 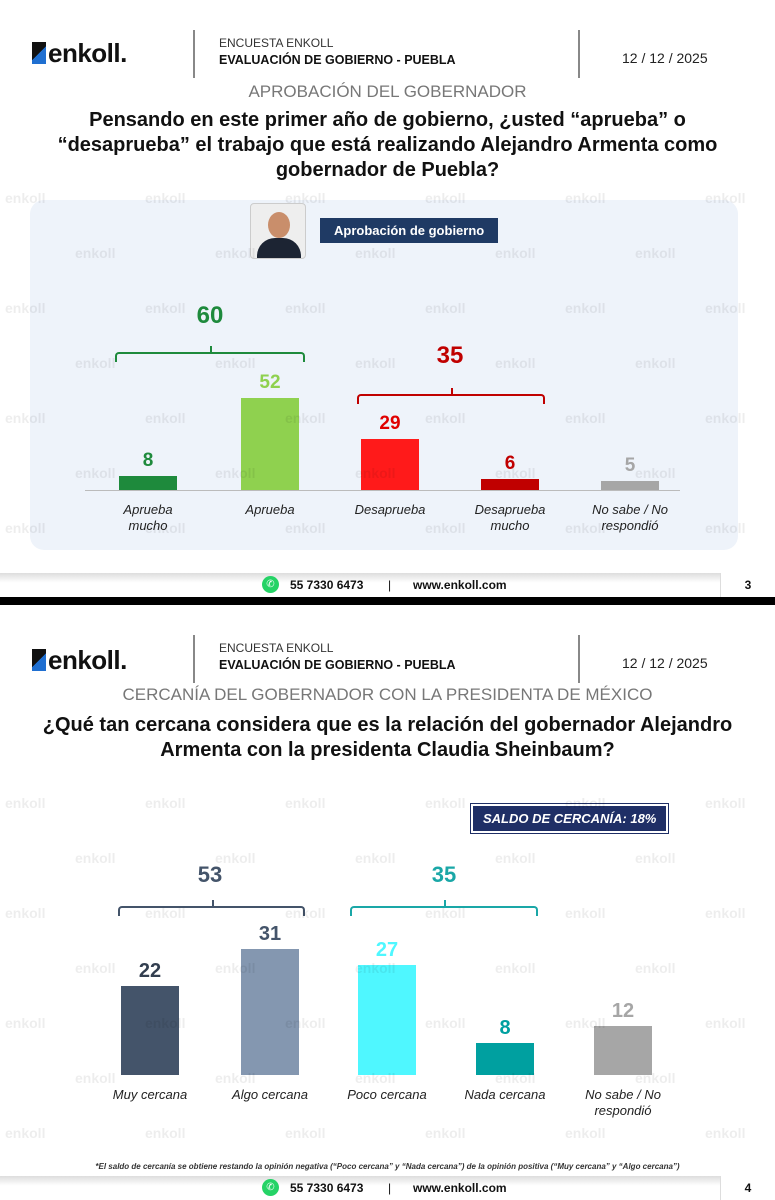 What do you see at coordinates (570, 818) in the screenshot?
I see `saldo-badge: SALDO DE CERCANÍA: 18%` at bounding box center [570, 818].